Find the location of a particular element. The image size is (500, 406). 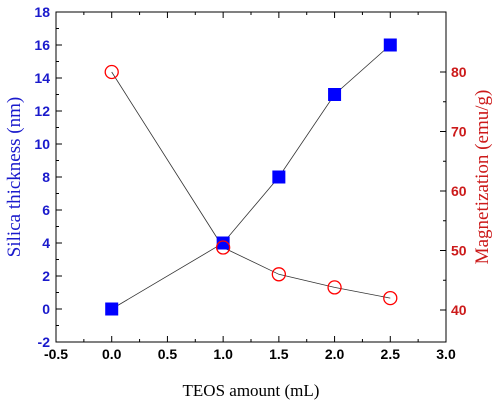

y-left-axis-label: Silica thickness (nm) is located at coordinates (14, 177).